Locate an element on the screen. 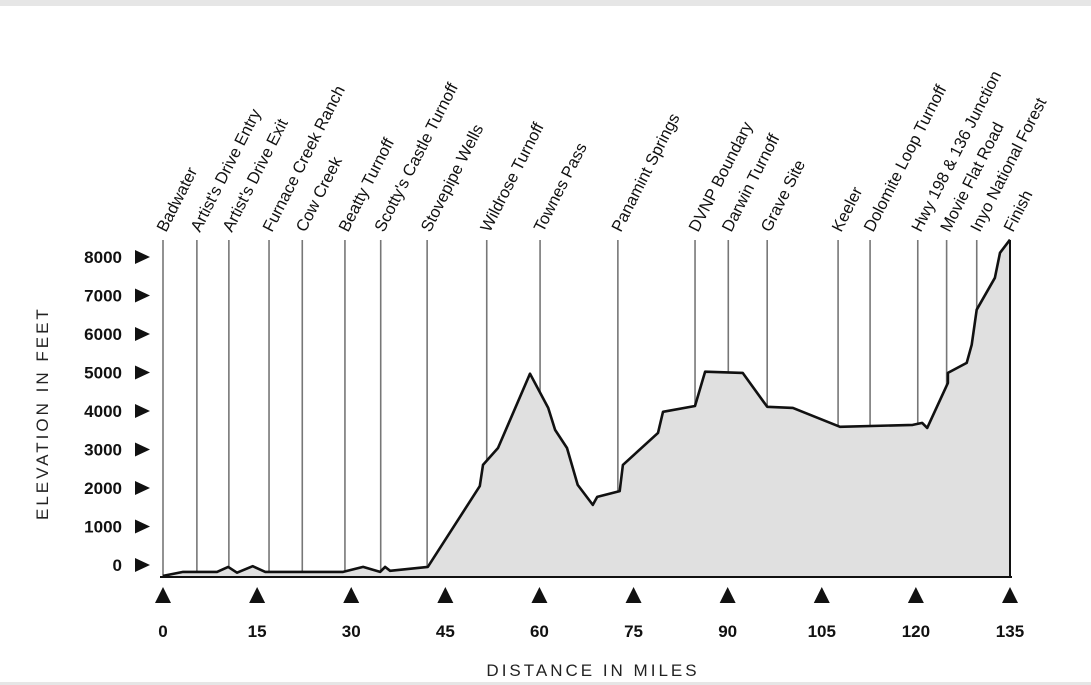 The height and width of the screenshot is (685, 1091). landmark-label: Townes Pass is located at coordinates (561, 187).